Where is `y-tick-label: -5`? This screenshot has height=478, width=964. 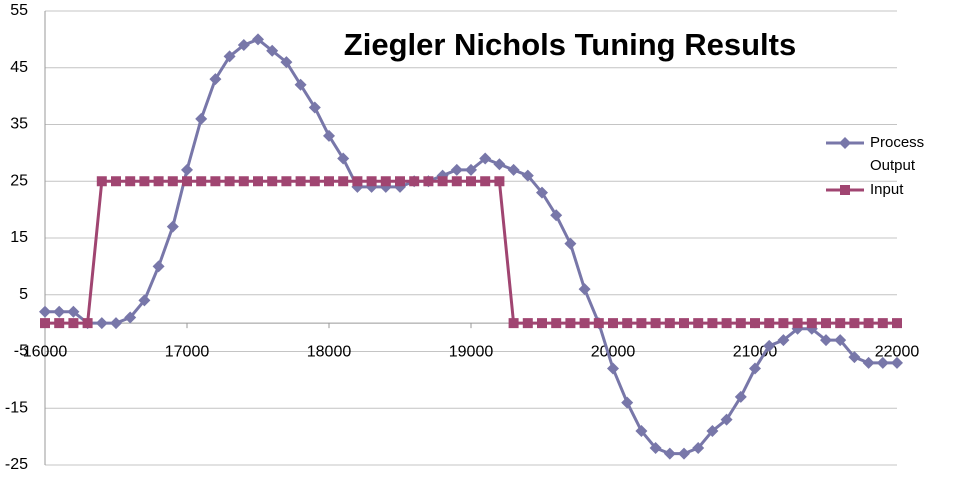 y-tick-label: -5 is located at coordinates (21, 351).